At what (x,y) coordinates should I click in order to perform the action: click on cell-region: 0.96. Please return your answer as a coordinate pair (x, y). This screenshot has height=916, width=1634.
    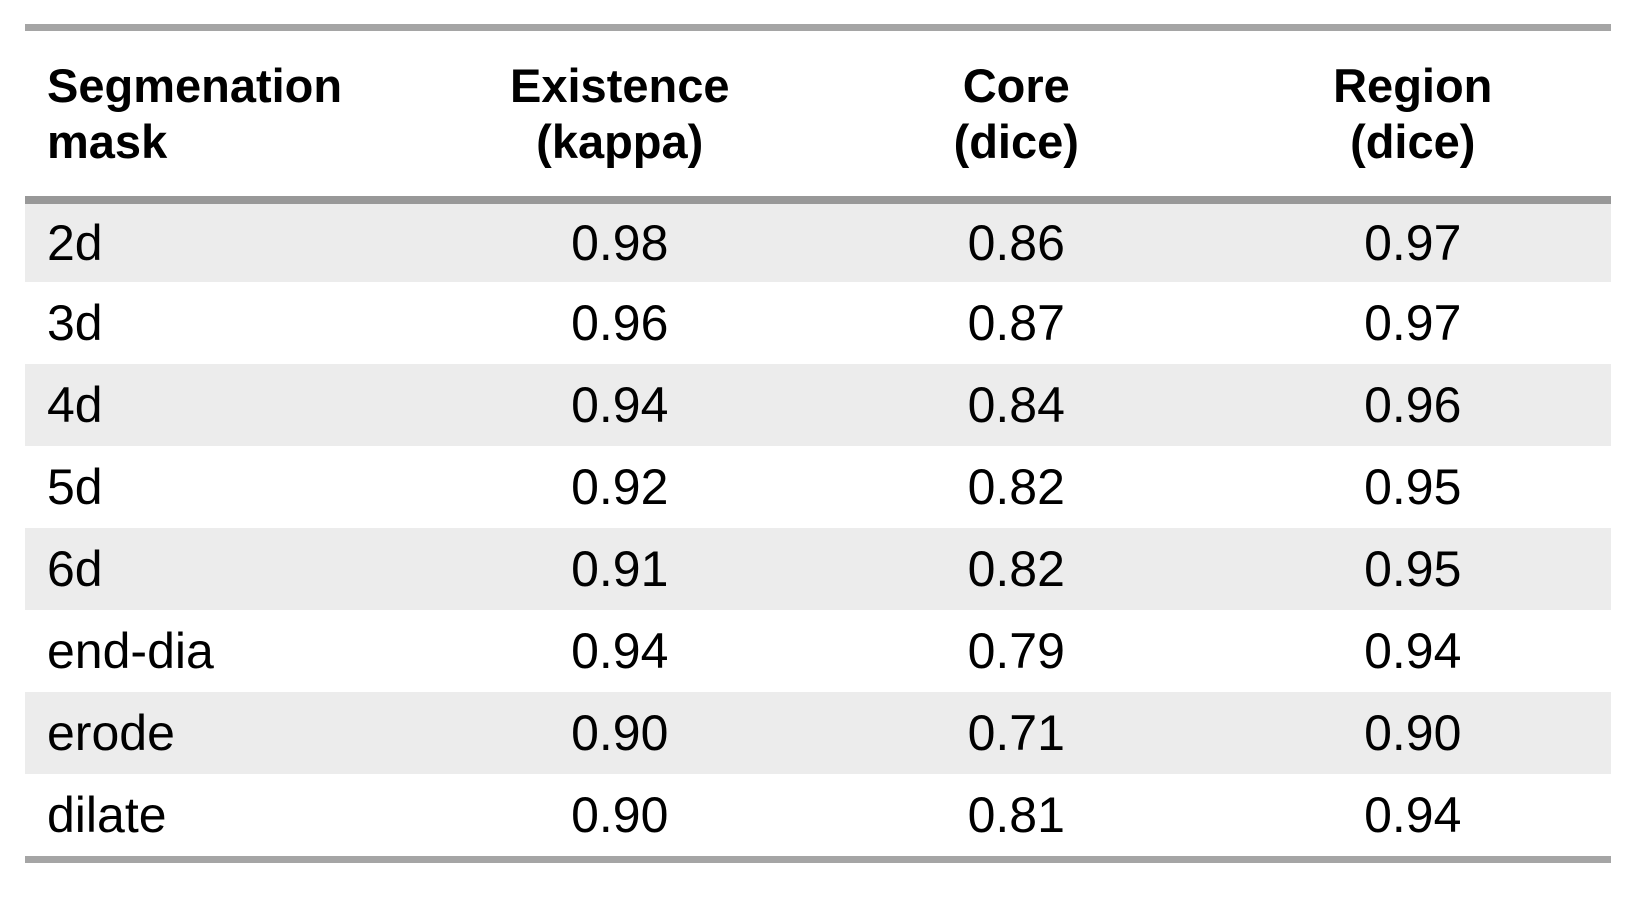
    Looking at the image, I should click on (1413, 405).